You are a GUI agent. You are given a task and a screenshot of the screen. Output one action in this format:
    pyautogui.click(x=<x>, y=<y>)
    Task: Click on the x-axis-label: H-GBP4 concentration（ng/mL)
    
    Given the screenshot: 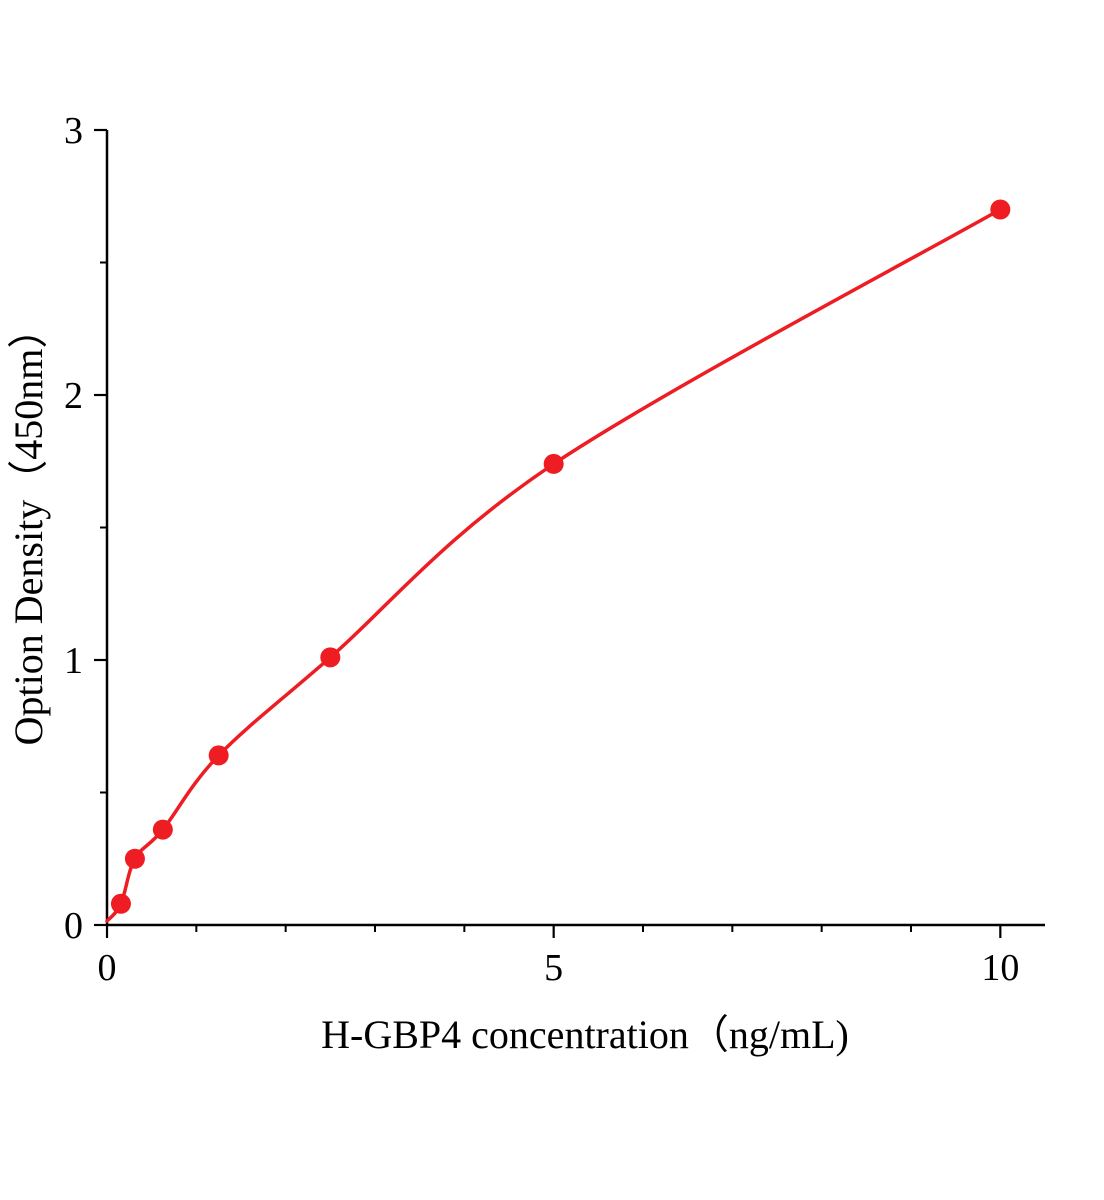 What is the action you would take?
    pyautogui.click(x=585, y=1034)
    